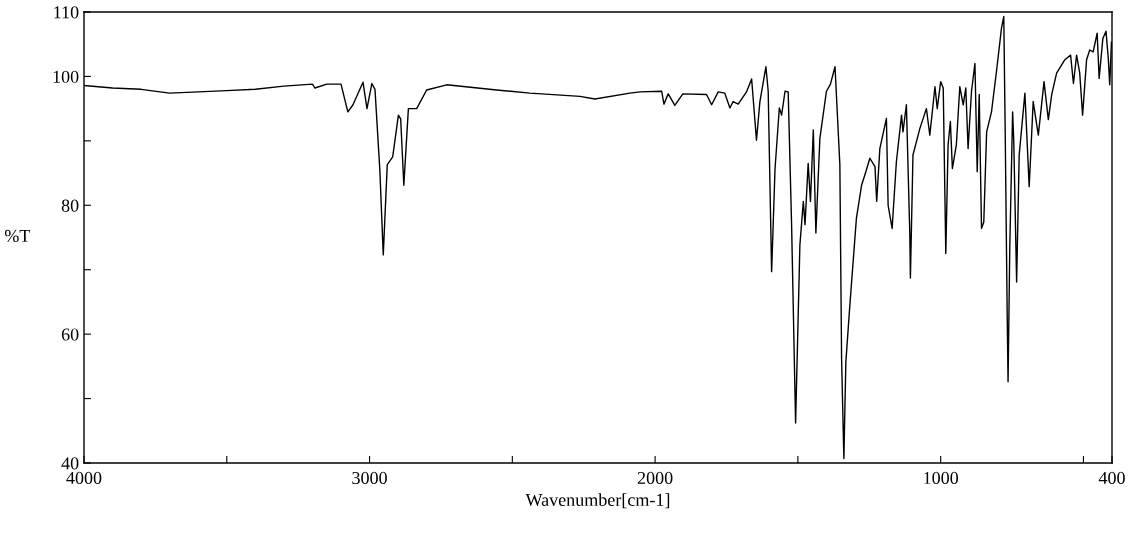  I want to click on x-tick-label: 3000, so click(369, 478).